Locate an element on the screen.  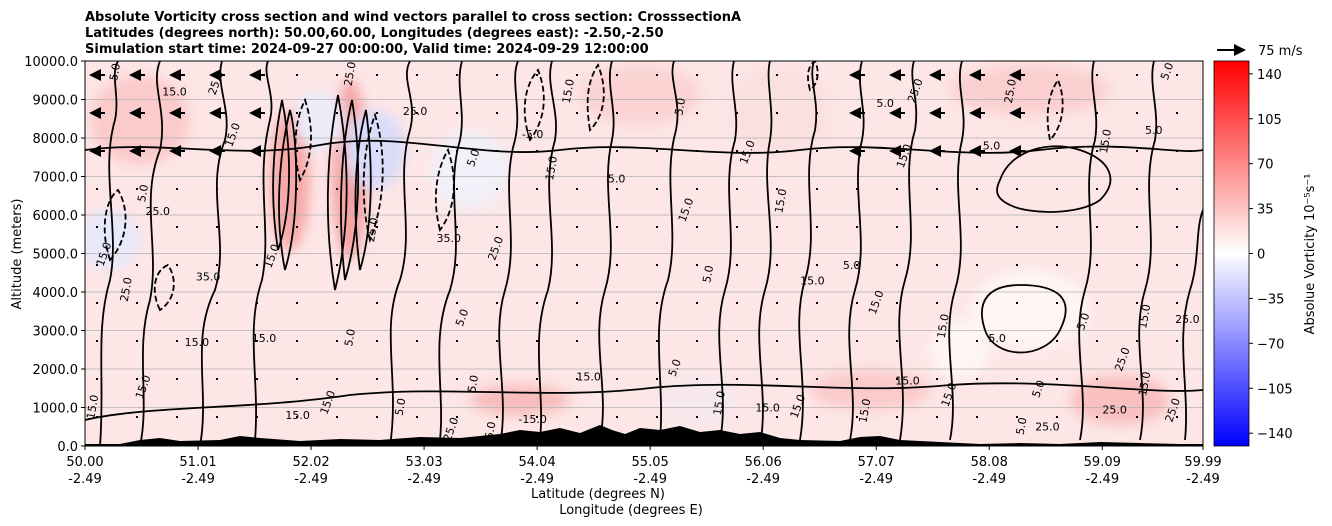
colorbar-ticks: 140 105 70 35 0 −35 −70 −105 −140 is located at coordinates (1271, 255).